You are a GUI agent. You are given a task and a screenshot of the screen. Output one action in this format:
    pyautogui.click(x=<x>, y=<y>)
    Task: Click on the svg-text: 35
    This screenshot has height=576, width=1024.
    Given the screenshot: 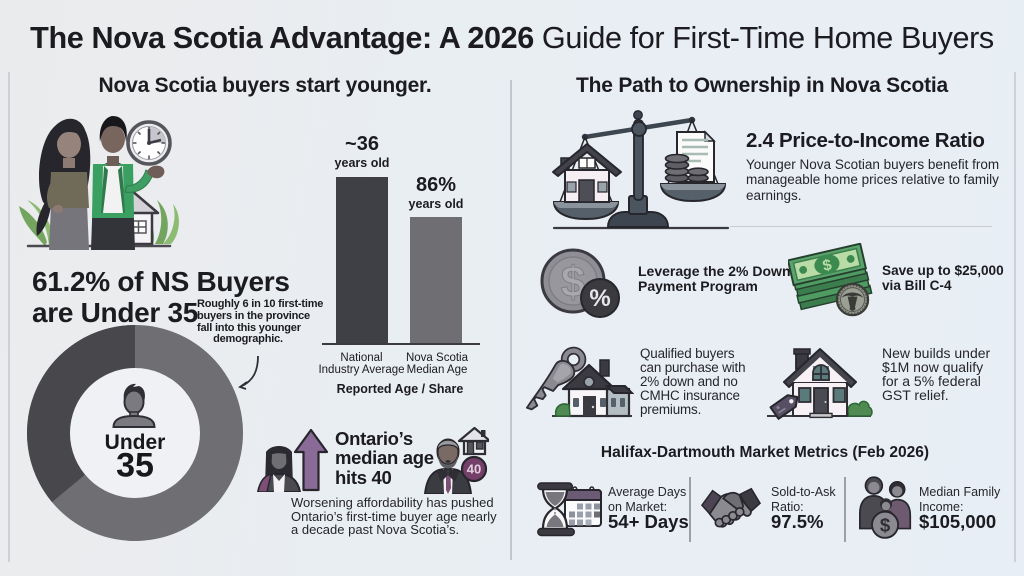 What is the action you would take?
    pyautogui.click(x=135, y=466)
    